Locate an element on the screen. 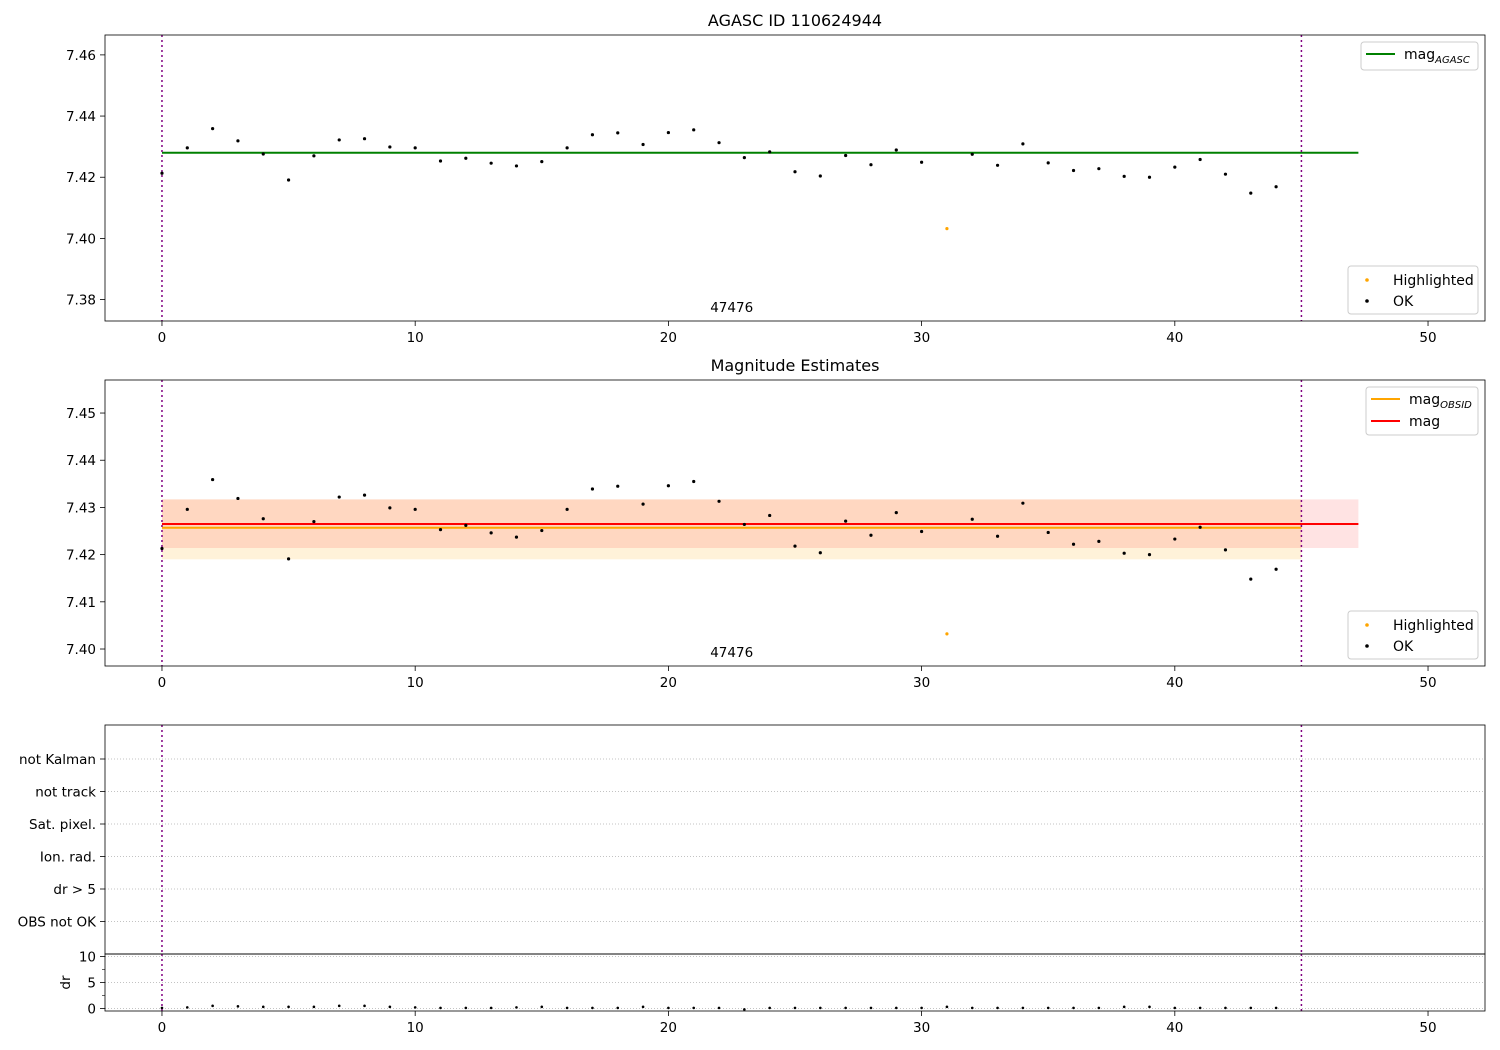  x-tick-label: 30 is located at coordinates (921, 338).